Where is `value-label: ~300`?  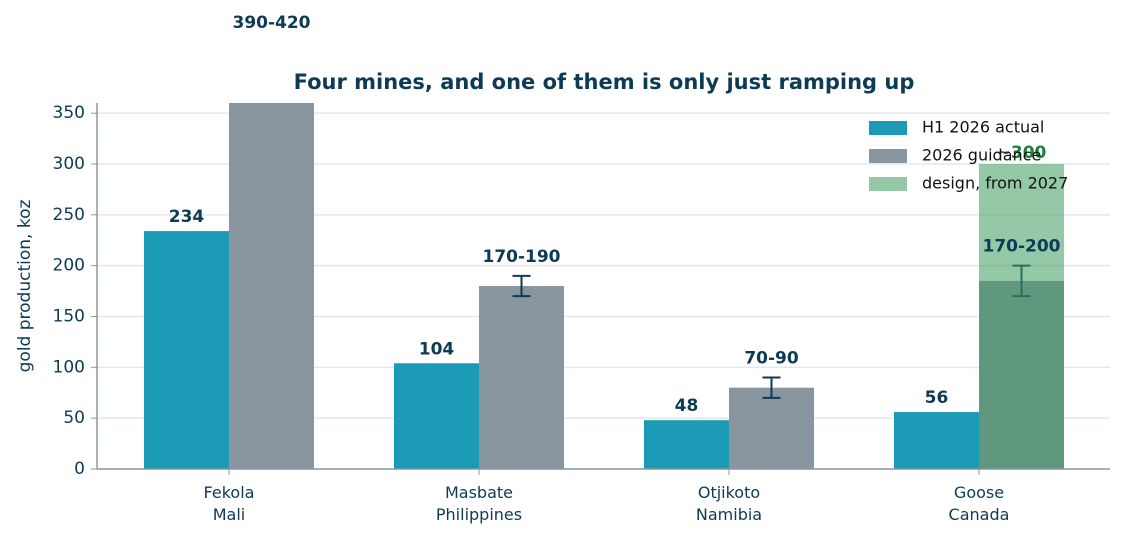
value-label: ~300 is located at coordinates (1022, 153).